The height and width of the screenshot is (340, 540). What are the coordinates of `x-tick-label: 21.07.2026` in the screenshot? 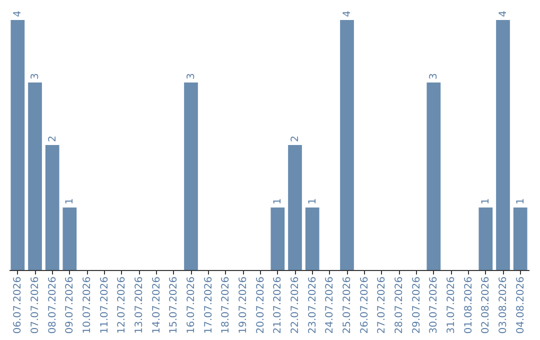 It's located at (278, 305).